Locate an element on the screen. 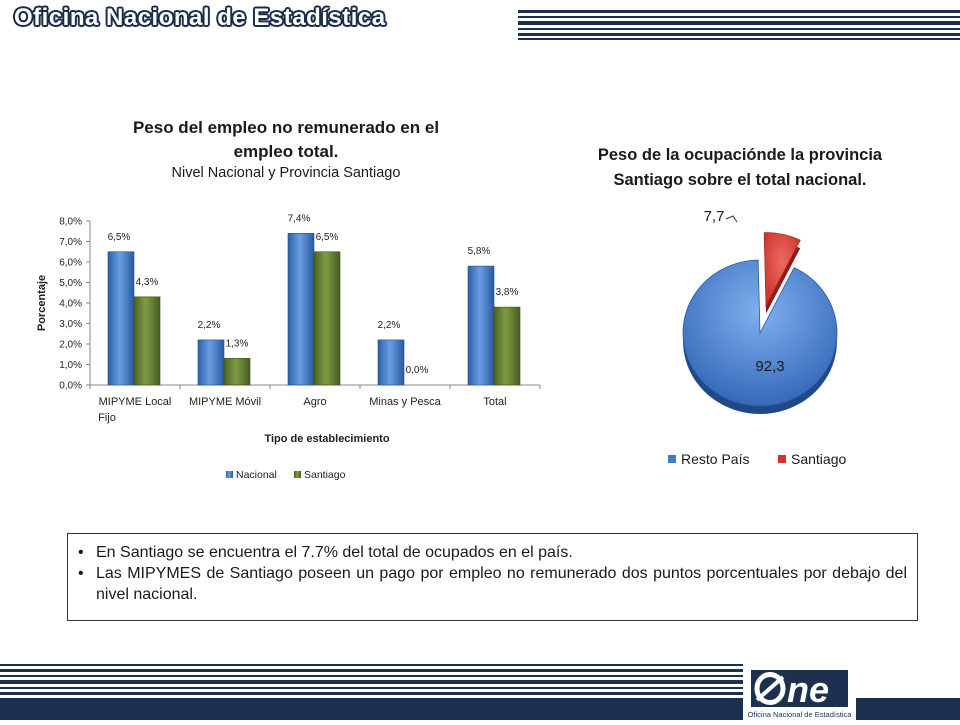 The image size is (960, 725). bar-chart-title-line1: Peso del empleo no remunerado en el is located at coordinates (286, 127).